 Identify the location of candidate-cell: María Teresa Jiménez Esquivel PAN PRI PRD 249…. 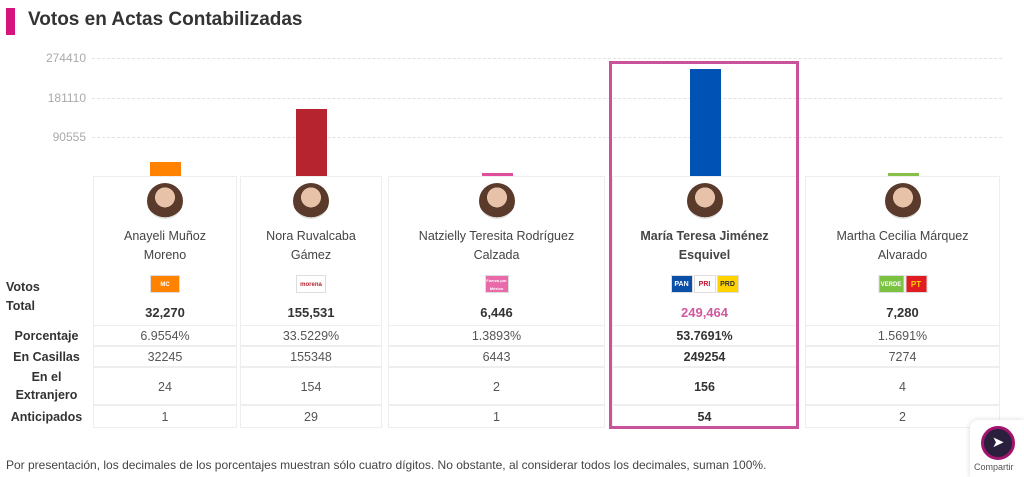
(704, 251).